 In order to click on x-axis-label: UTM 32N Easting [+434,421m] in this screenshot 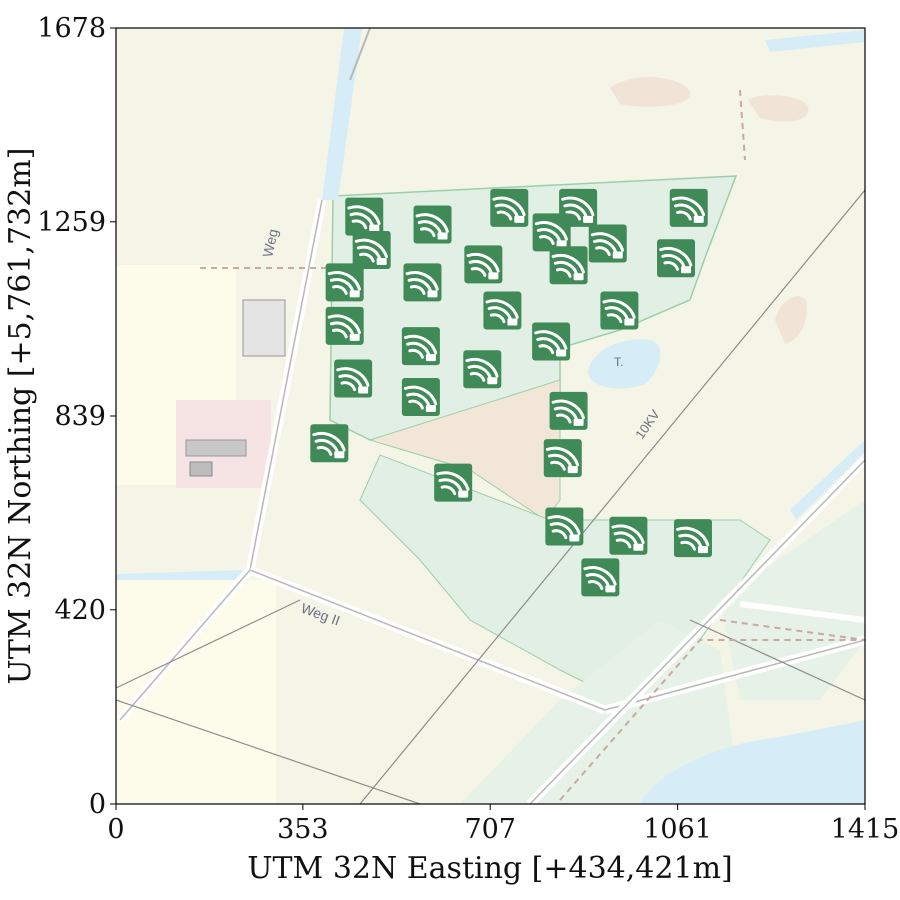, I will do `click(489, 868)`.